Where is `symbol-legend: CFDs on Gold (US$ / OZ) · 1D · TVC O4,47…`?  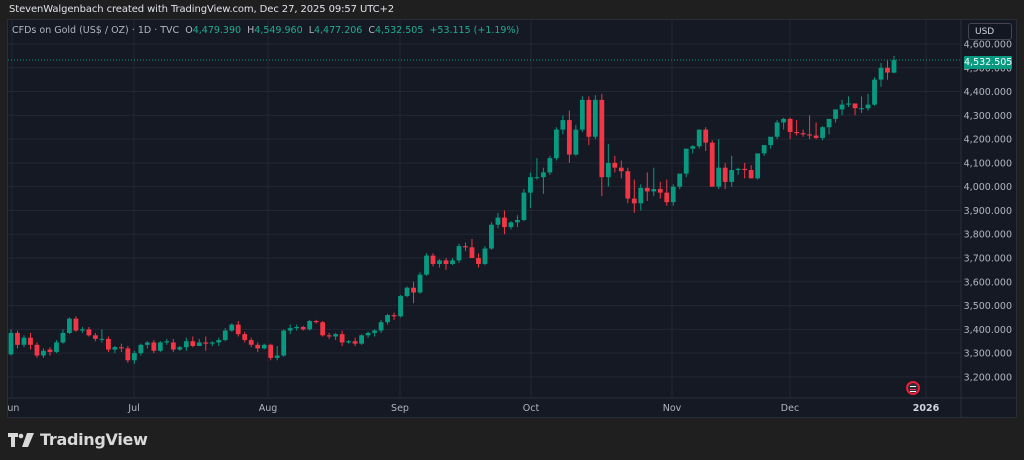 symbol-legend: CFDs on Gold (US$ / OZ) · 1D · TVC O4,47… is located at coordinates (265, 30).